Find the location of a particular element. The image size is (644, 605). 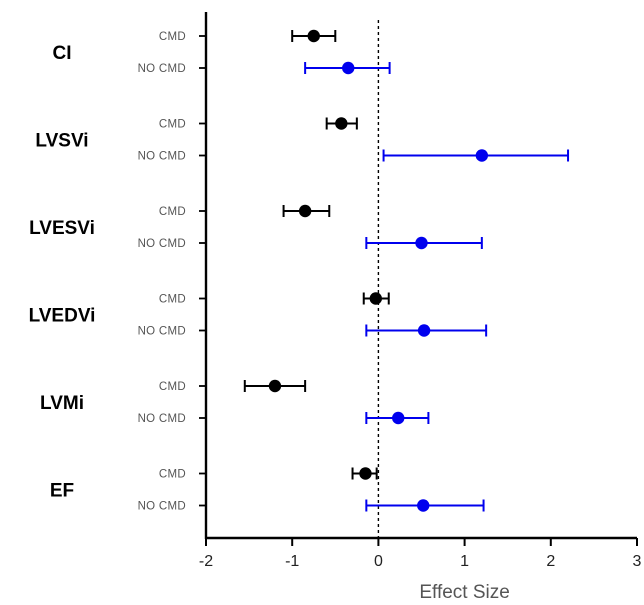

x-tick-label: 0 is located at coordinates (378, 561).